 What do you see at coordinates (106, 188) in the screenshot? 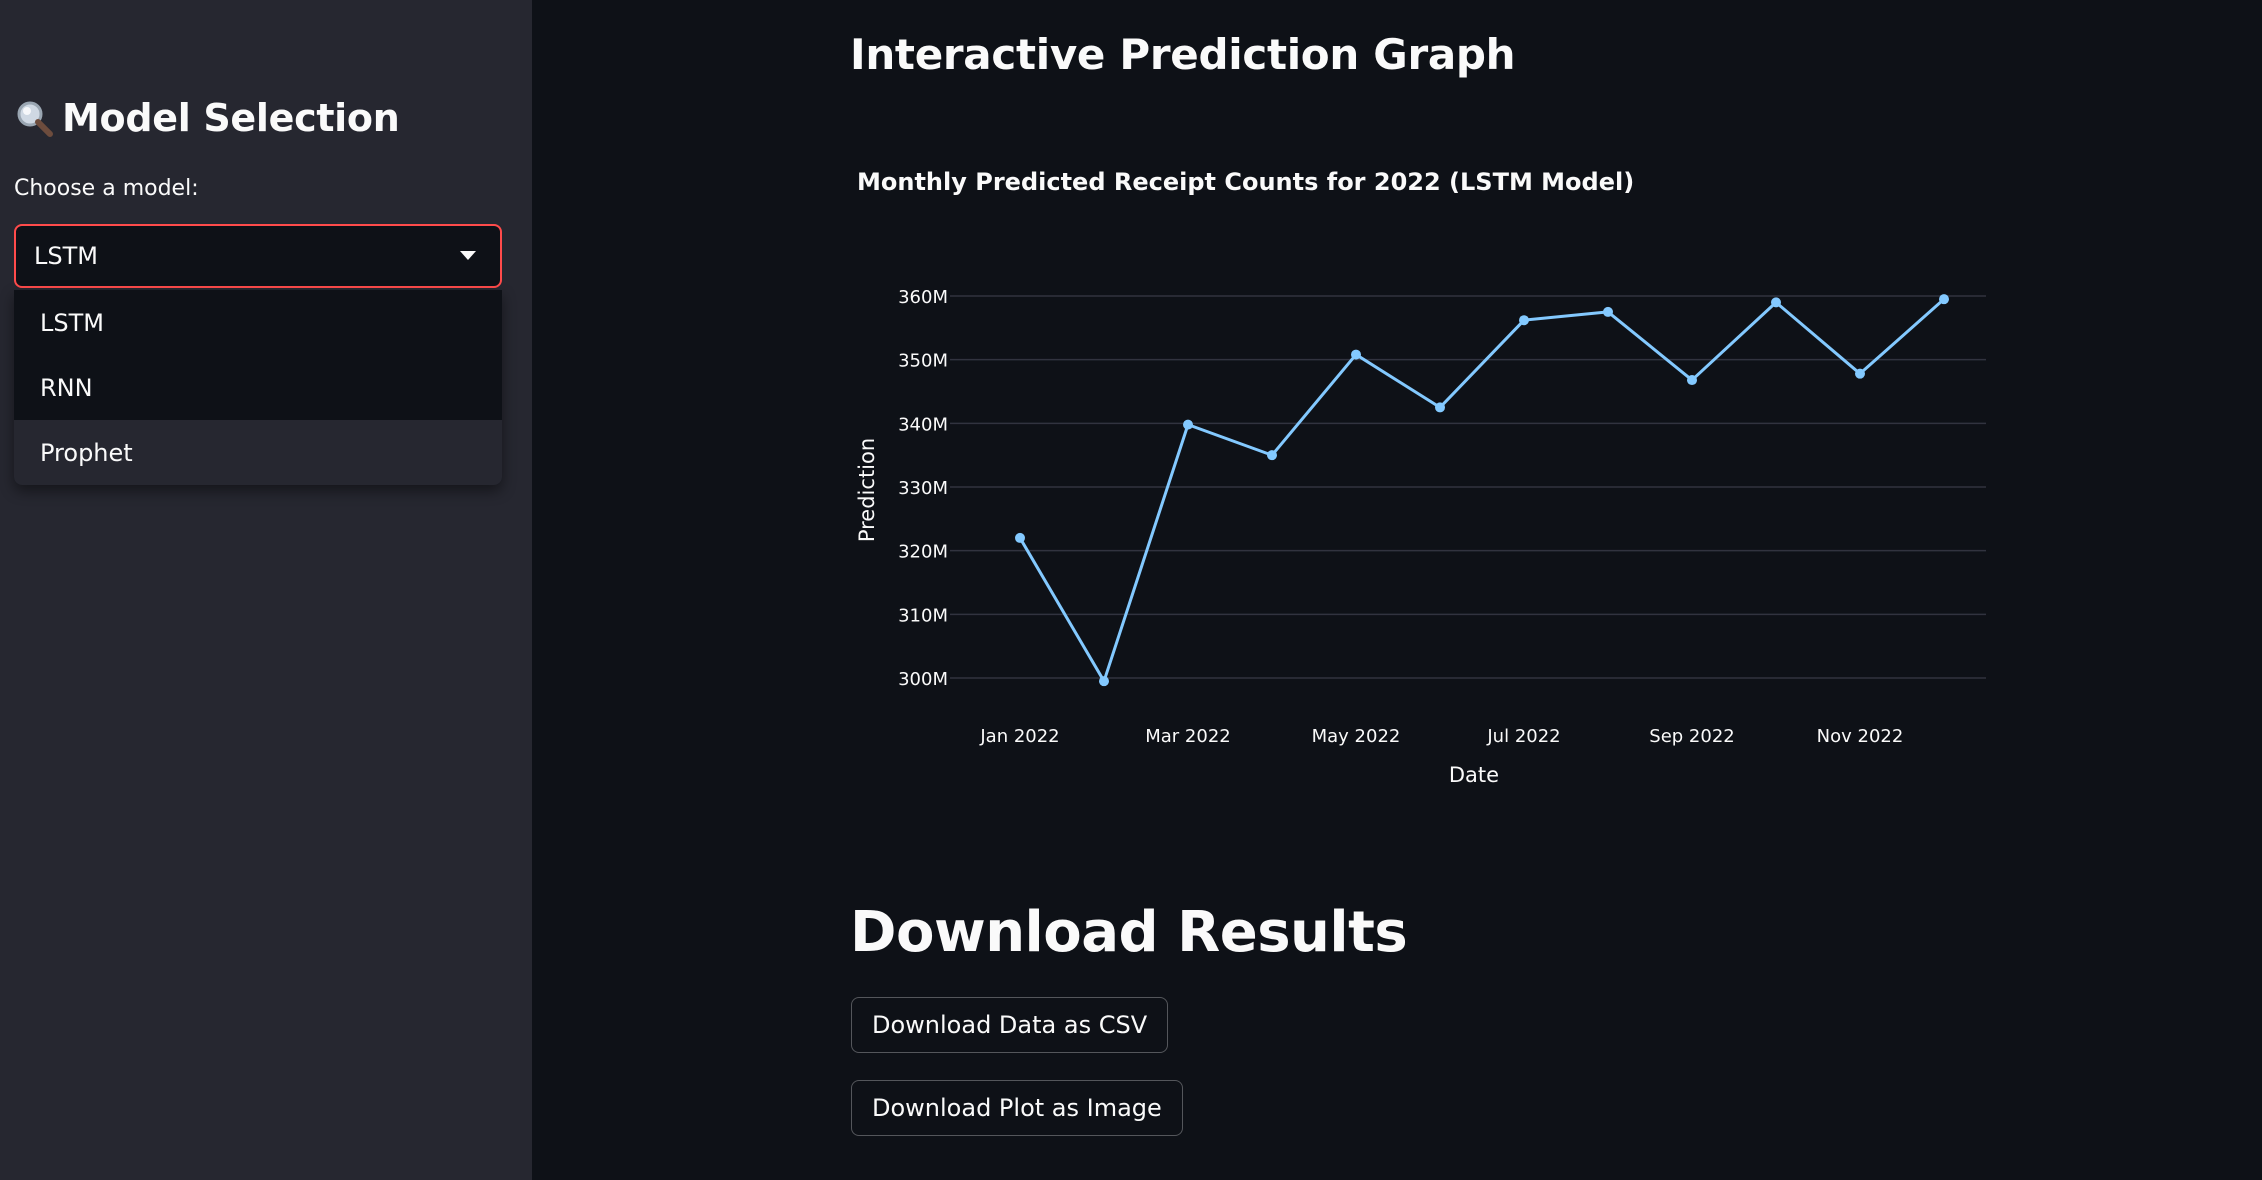
I see `select-label: Choose a model:` at bounding box center [106, 188].